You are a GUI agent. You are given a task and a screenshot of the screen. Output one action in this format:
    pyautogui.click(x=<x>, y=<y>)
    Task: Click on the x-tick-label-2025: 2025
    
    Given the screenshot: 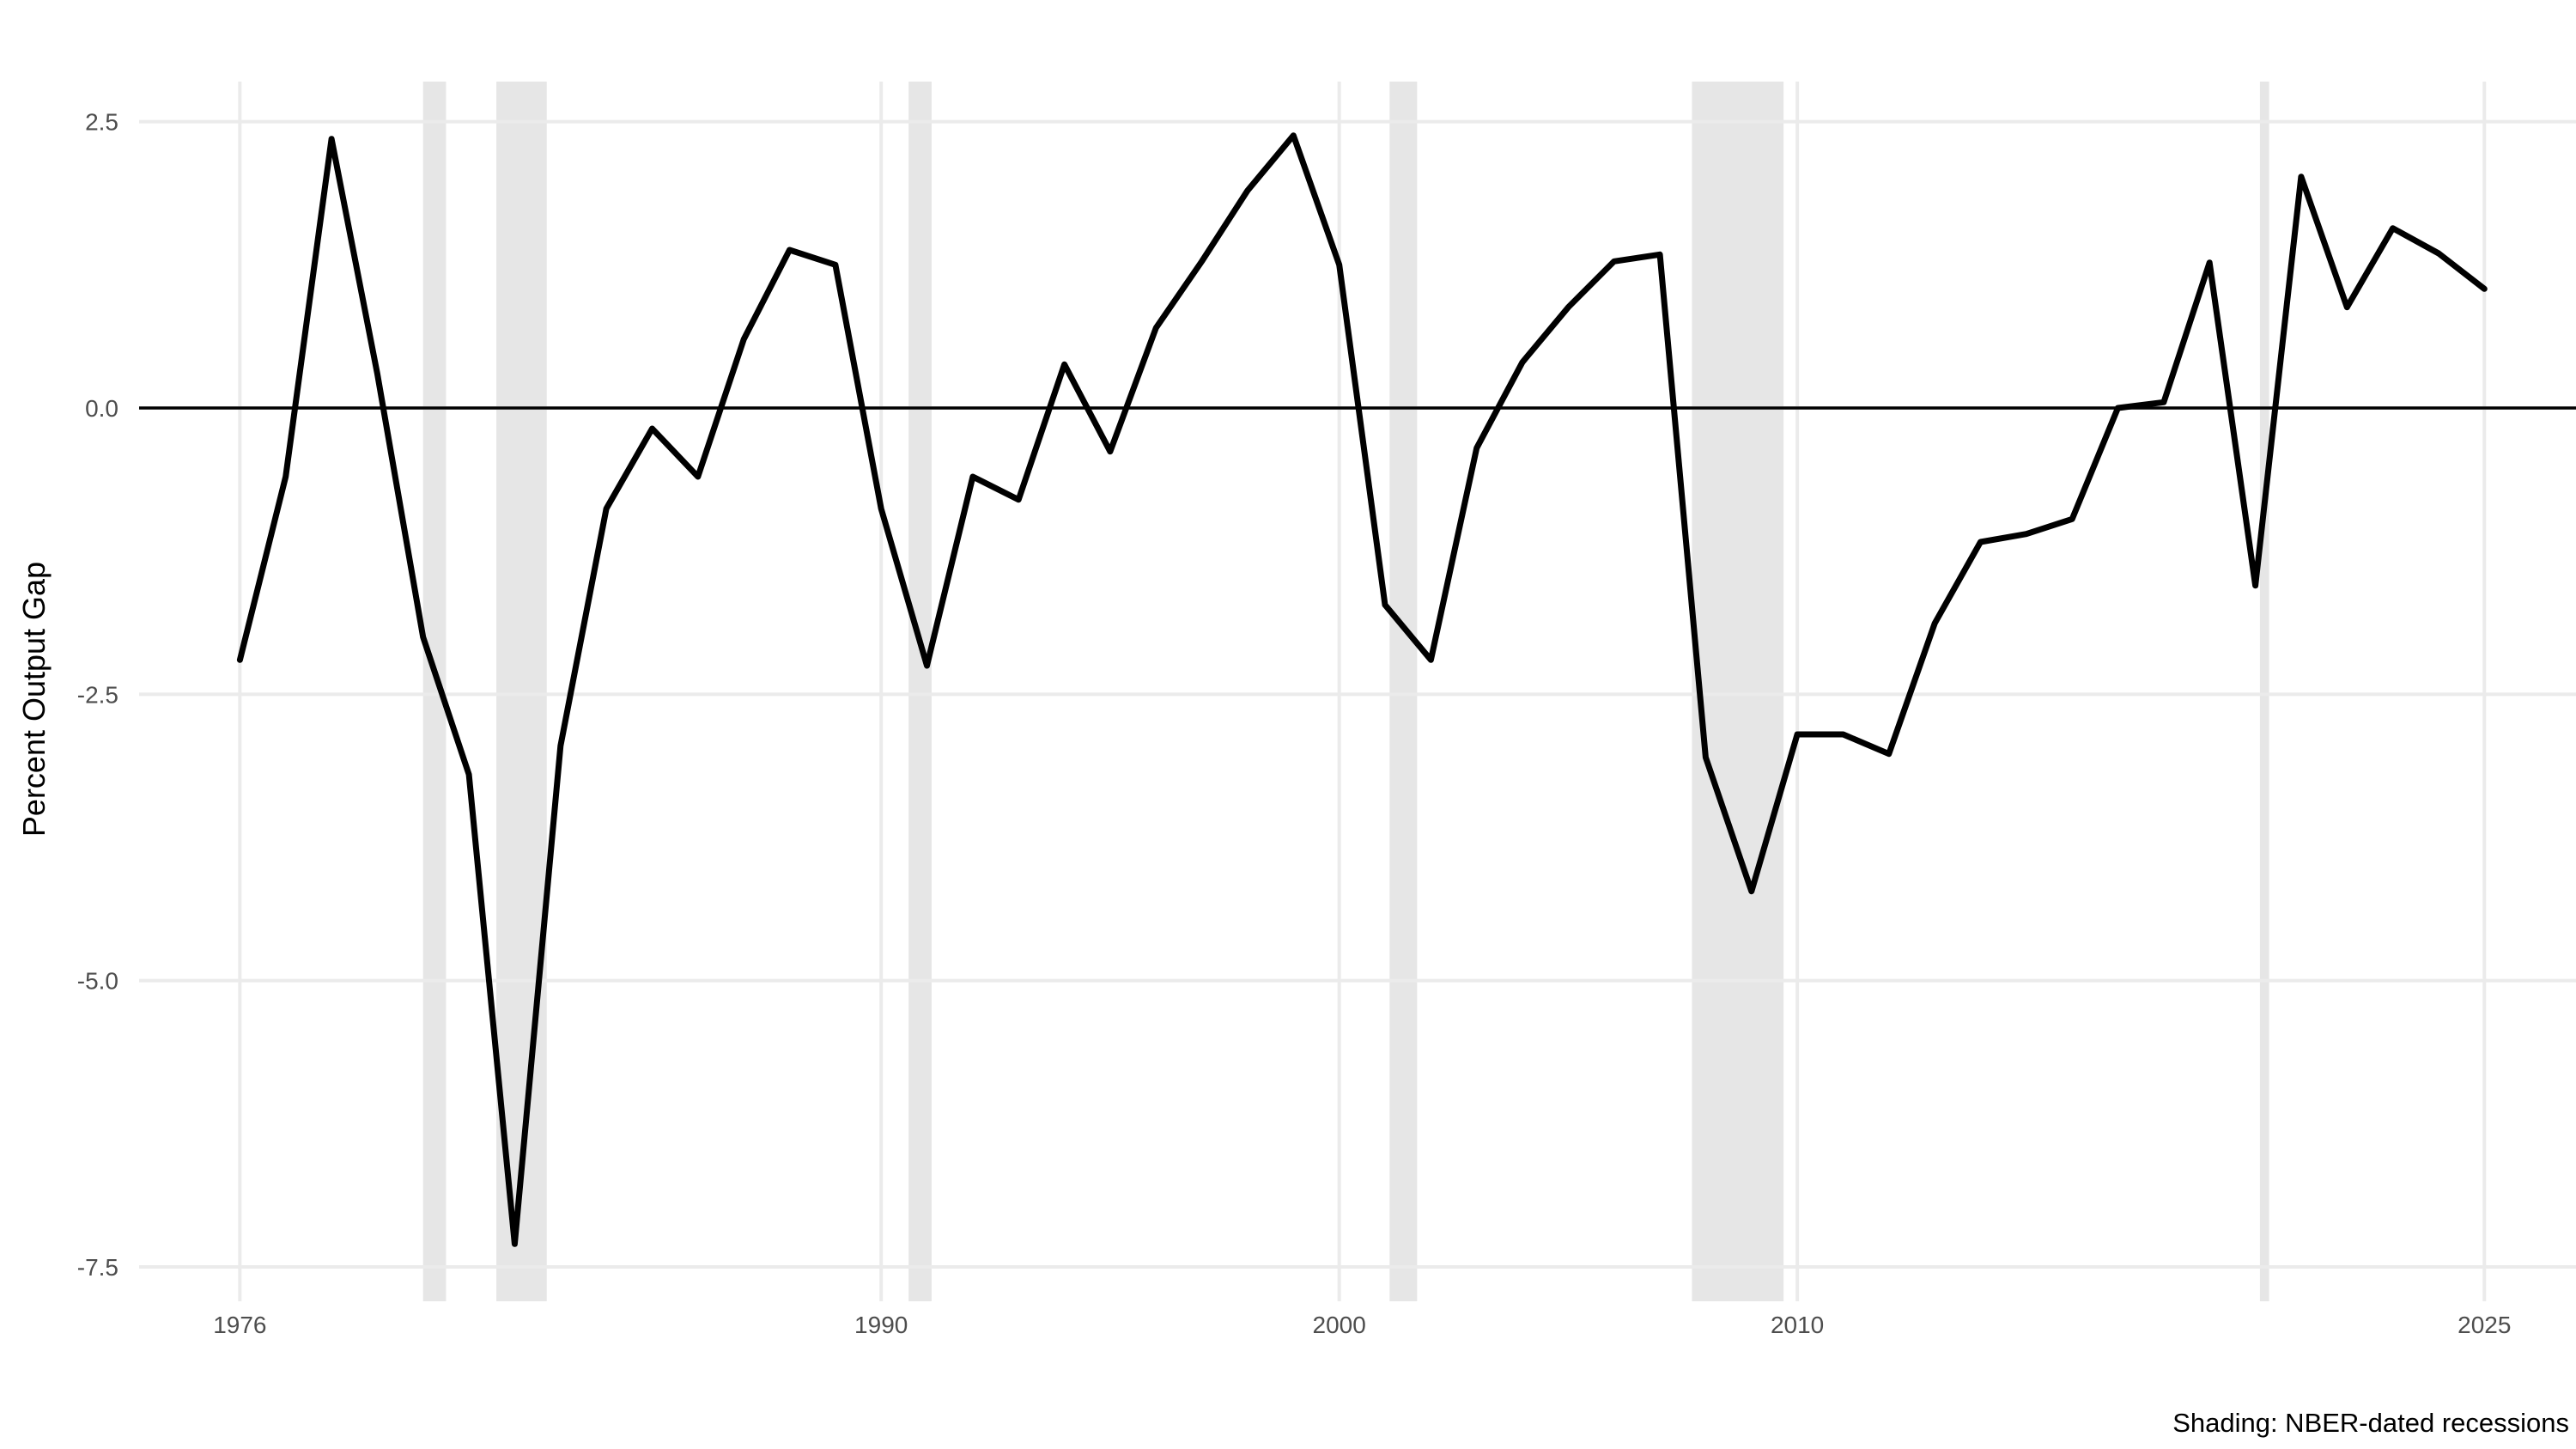 What is the action you would take?
    pyautogui.click(x=2485, y=1325)
    